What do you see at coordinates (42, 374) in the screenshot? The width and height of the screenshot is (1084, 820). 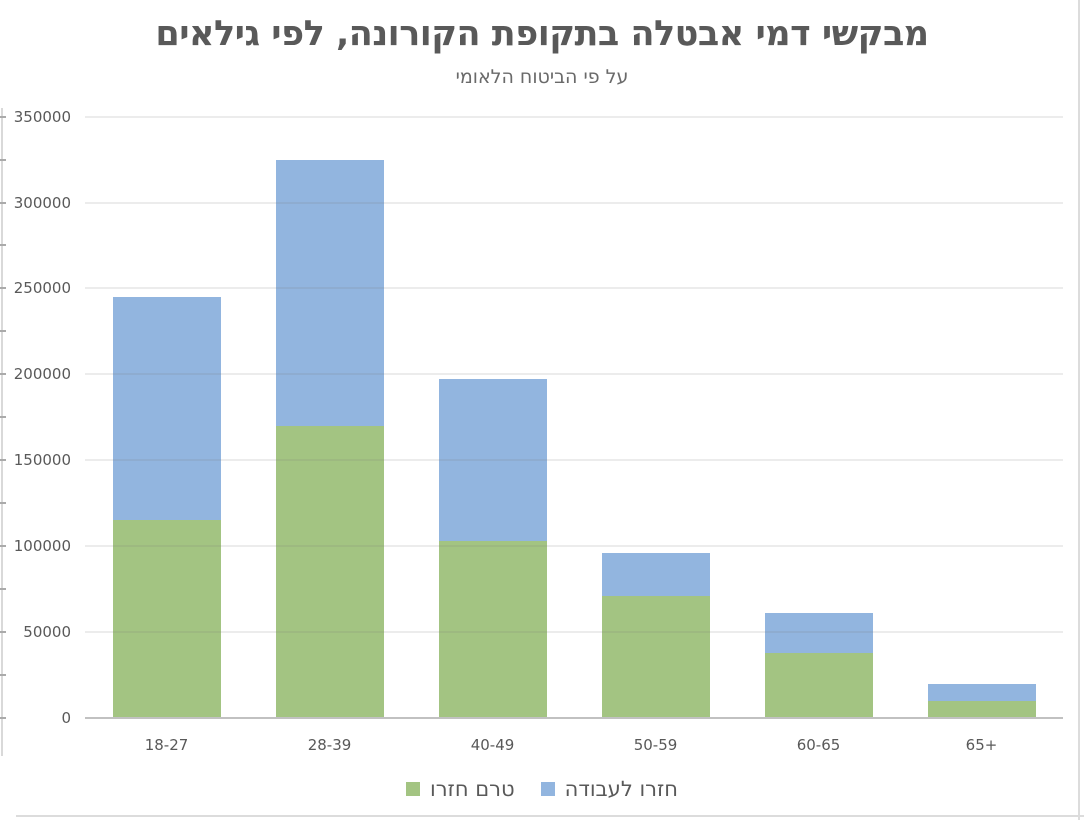 I see `y-axis-tick-label: 200000` at bounding box center [42, 374].